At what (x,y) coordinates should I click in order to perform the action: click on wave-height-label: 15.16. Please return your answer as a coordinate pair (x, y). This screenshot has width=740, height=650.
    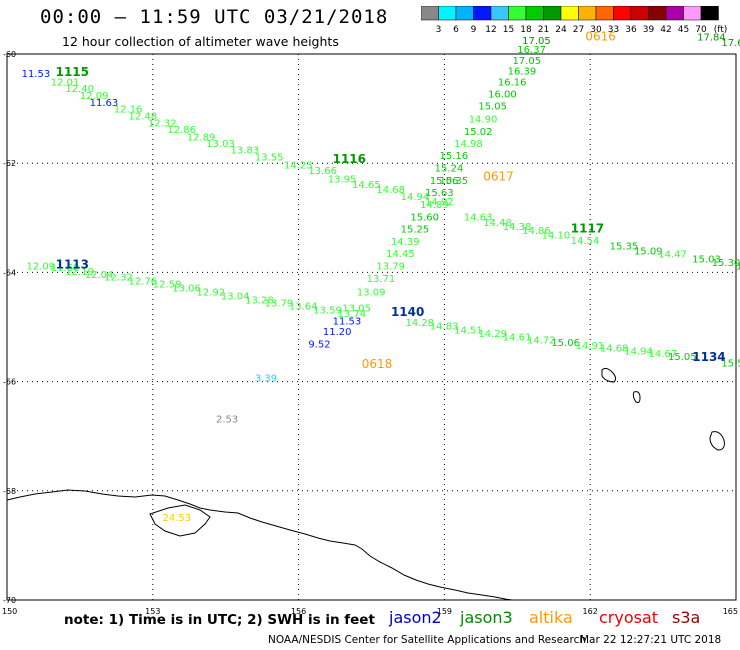
    Looking at the image, I should click on (454, 156).